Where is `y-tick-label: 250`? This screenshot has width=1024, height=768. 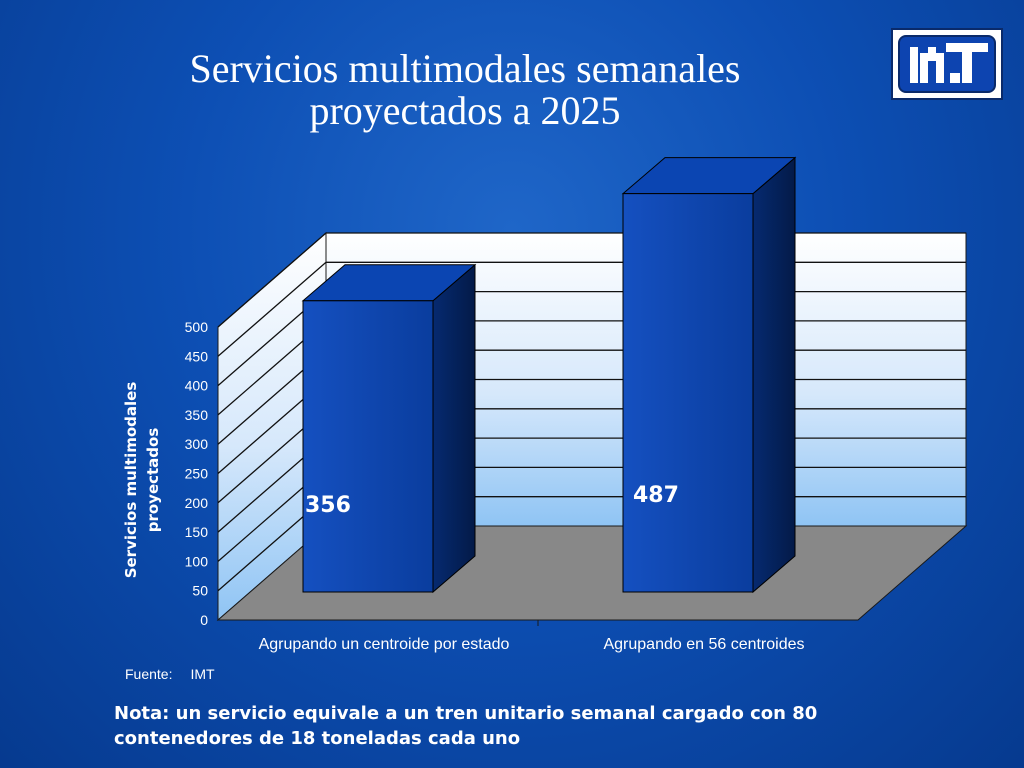
y-tick-label: 250 is located at coordinates (197, 474).